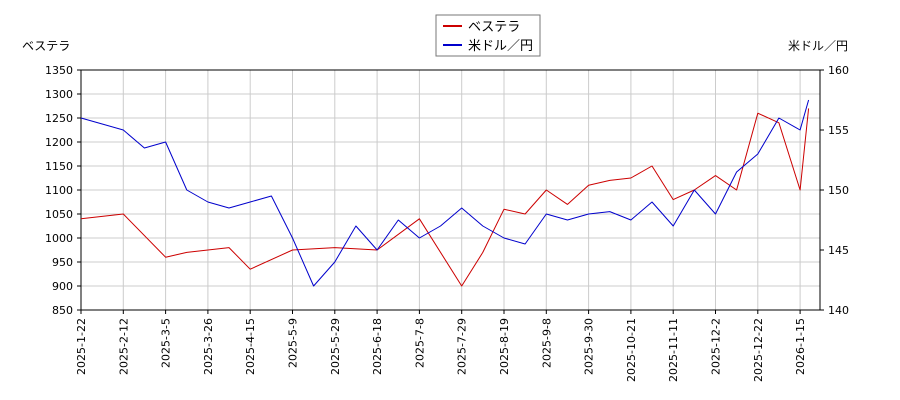  I want to click on legend-box, so click(488, 35).